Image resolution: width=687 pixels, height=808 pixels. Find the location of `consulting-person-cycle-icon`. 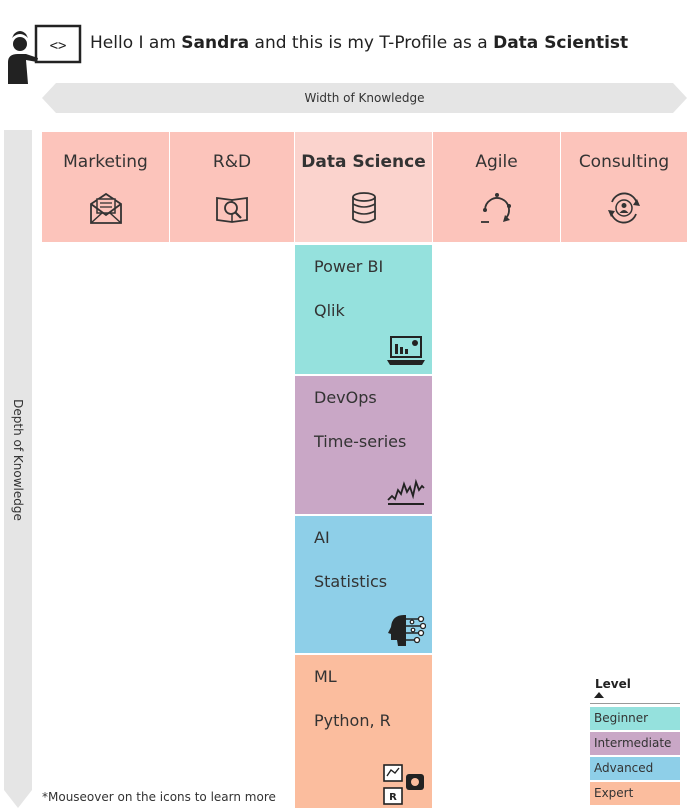

consulting-person-cycle-icon is located at coordinates (624, 208).